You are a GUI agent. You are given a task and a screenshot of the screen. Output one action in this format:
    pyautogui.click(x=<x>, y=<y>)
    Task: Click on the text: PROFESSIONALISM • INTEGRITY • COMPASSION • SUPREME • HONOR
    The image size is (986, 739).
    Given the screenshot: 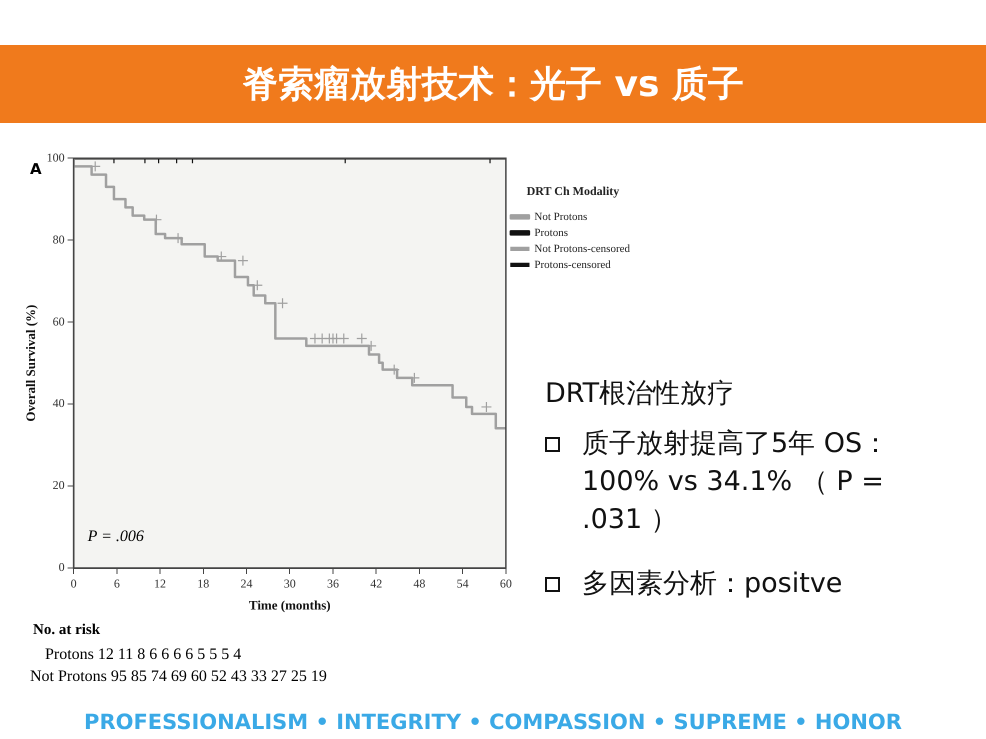 What is the action you would take?
    pyautogui.click(x=493, y=722)
    